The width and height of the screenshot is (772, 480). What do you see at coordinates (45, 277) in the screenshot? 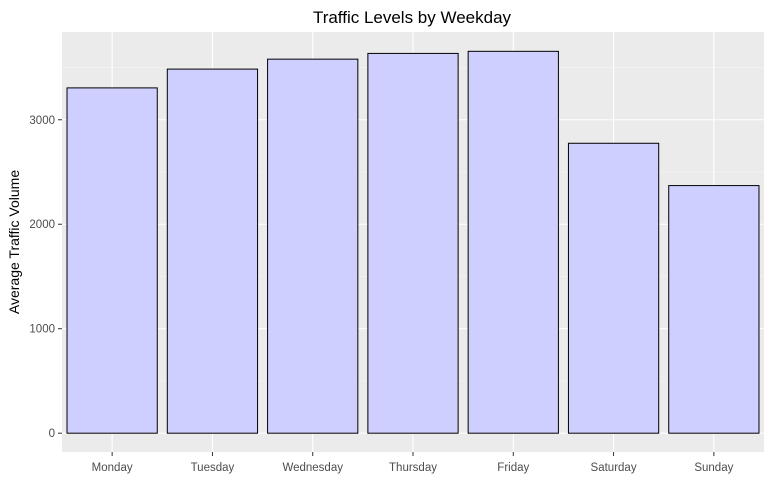
I see `y-axis: 0 1000 2000 3000` at bounding box center [45, 277].